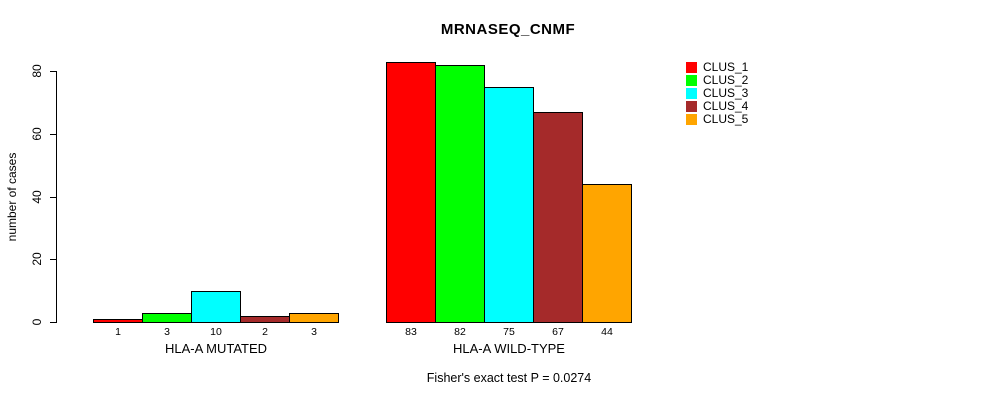 The image size is (990, 400). Describe the element at coordinates (607, 332) in the screenshot. I see `bar-value-label: 44` at that location.